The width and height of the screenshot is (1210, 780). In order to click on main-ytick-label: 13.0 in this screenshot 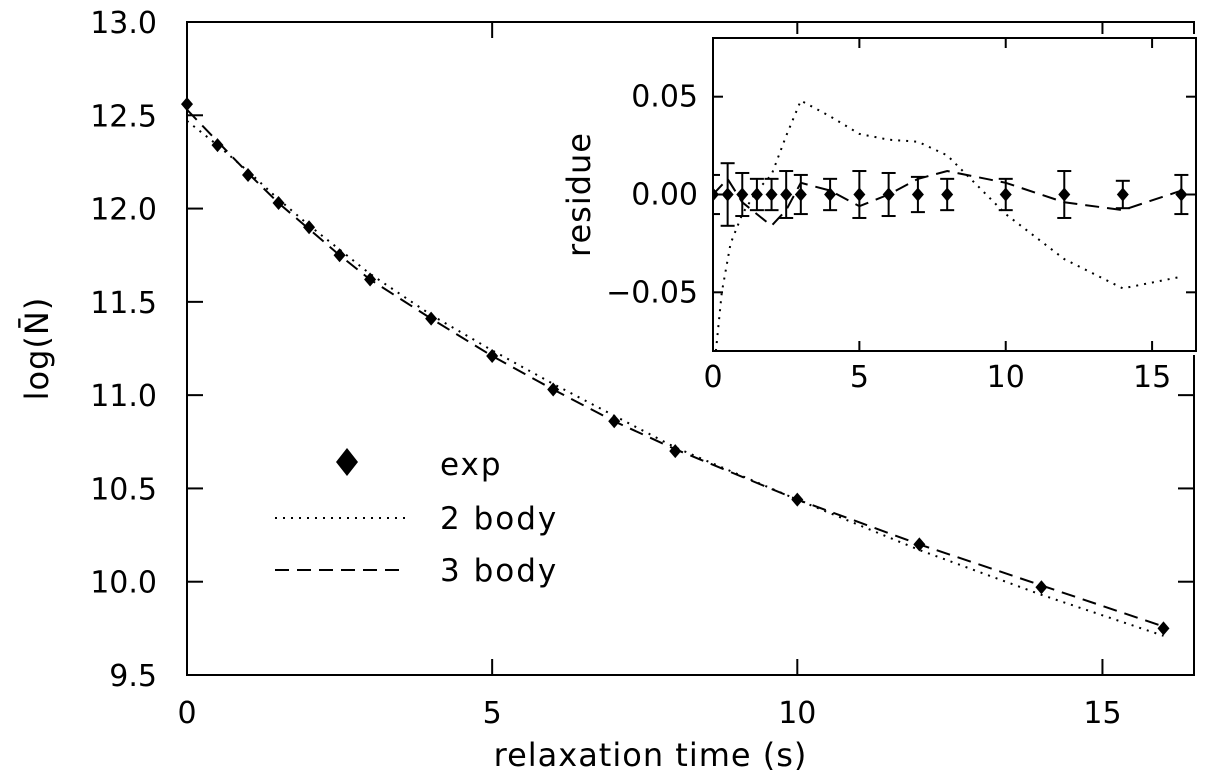, I will do `click(123, 23)`.